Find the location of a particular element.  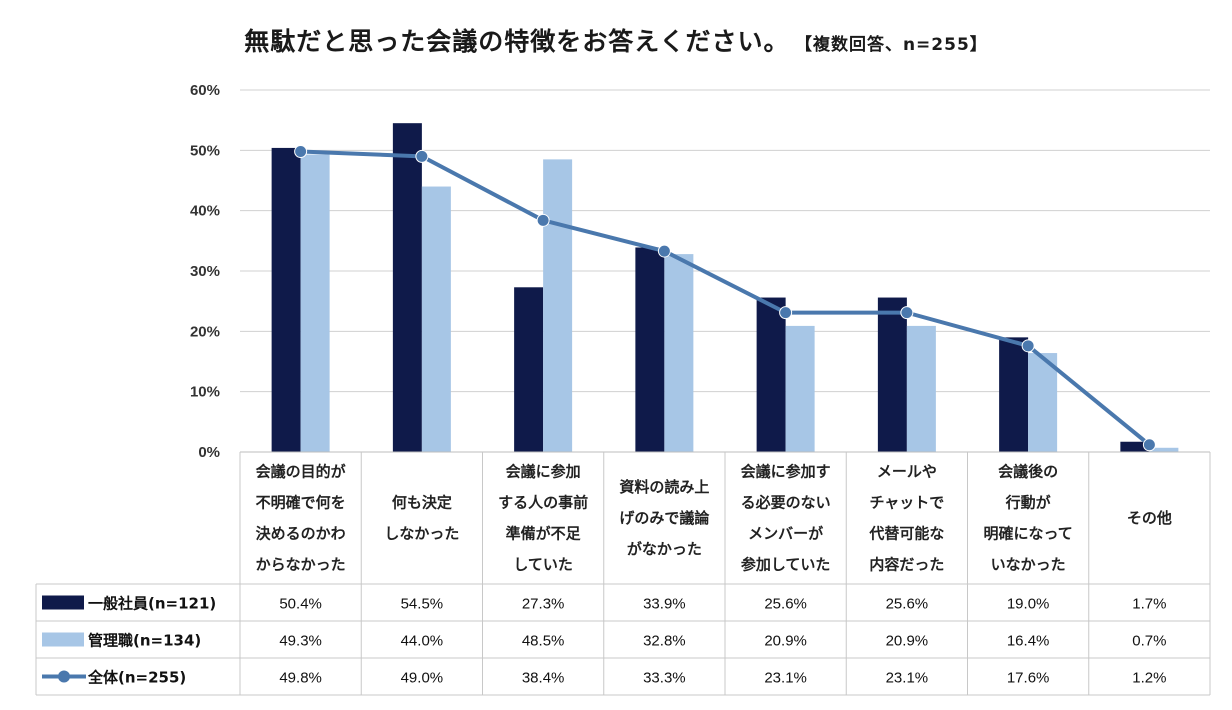

legend-label: 一般社員(n=121) is located at coordinates (152, 604).